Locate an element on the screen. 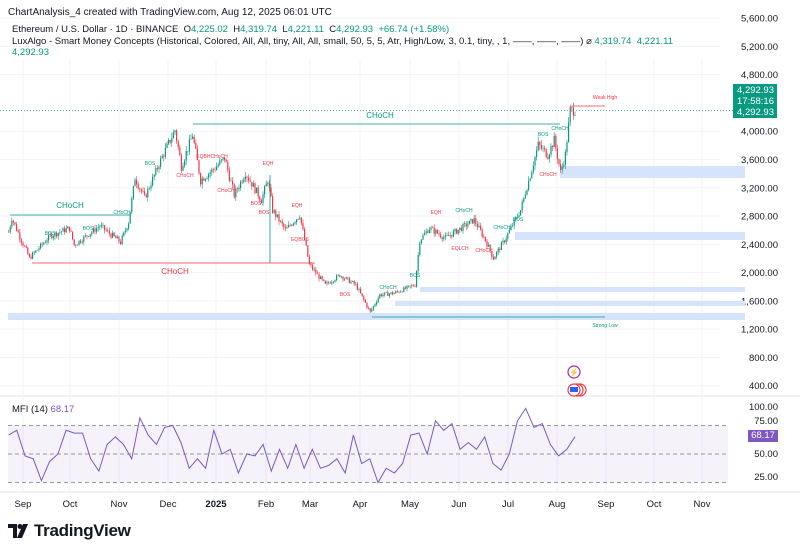 The image size is (800, 551). price-axis-label: 4,000.00 is located at coordinates (759, 132).